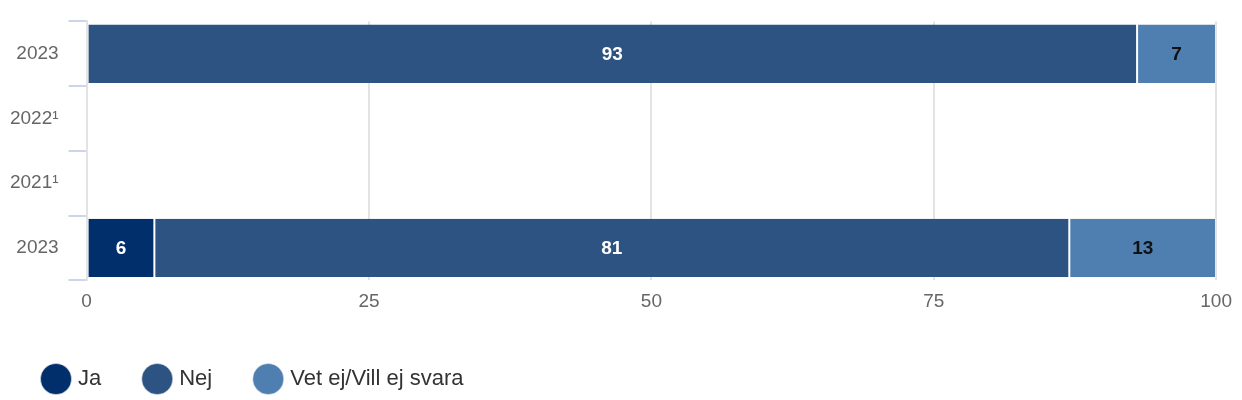 This screenshot has height=400, width=1242. What do you see at coordinates (34, 117) in the screenshot?
I see `y-tick-label: 2022¹` at bounding box center [34, 117].